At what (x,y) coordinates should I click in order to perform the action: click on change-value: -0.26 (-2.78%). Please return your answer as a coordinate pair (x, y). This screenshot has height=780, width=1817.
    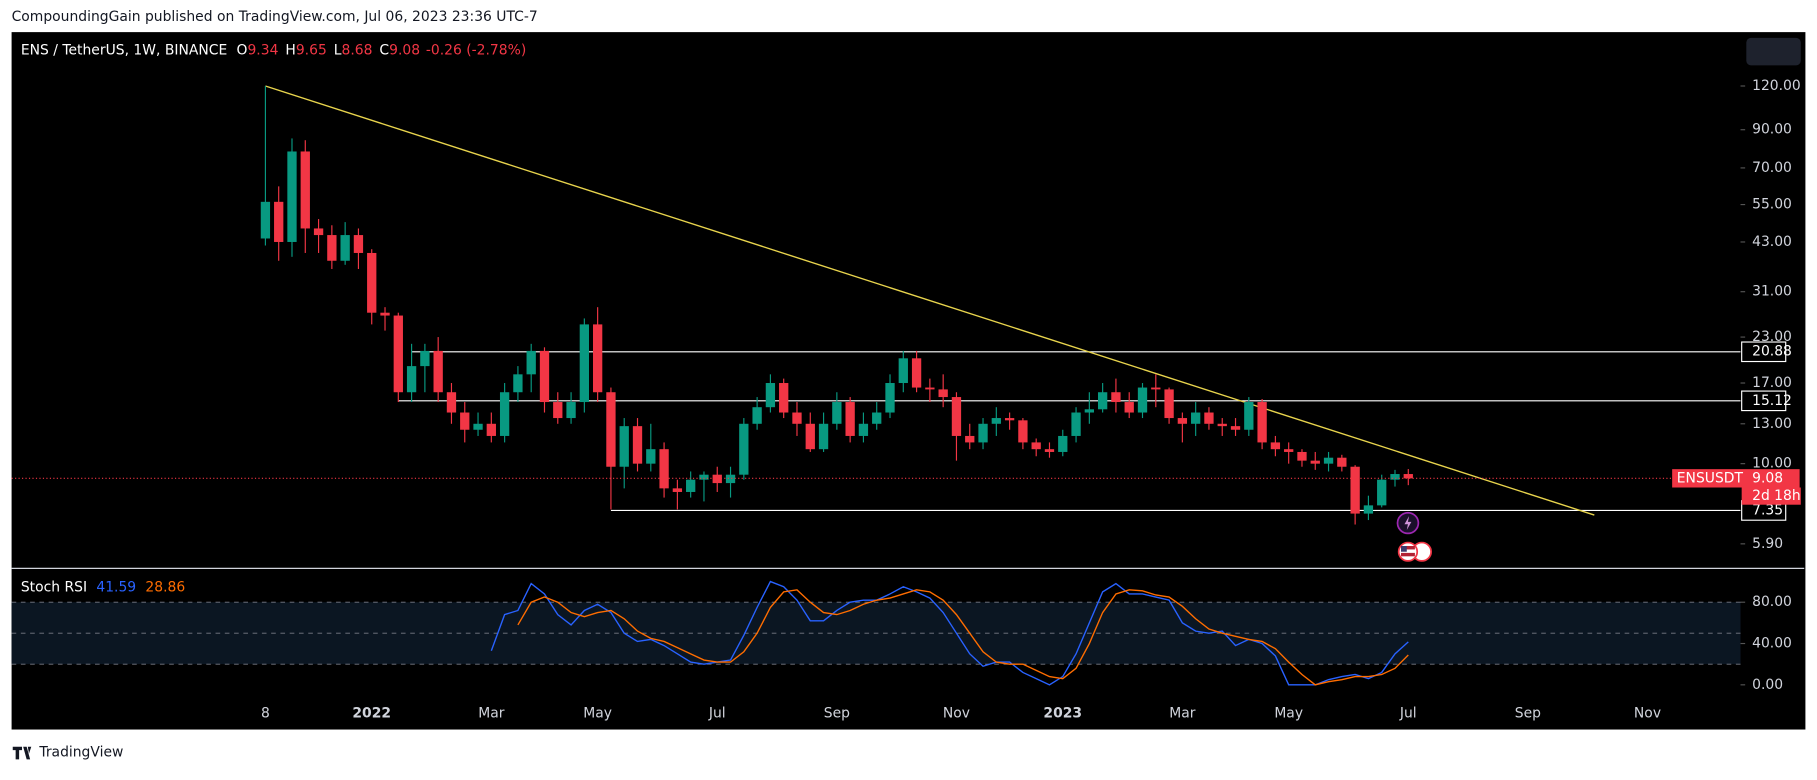
    Looking at the image, I should click on (476, 51).